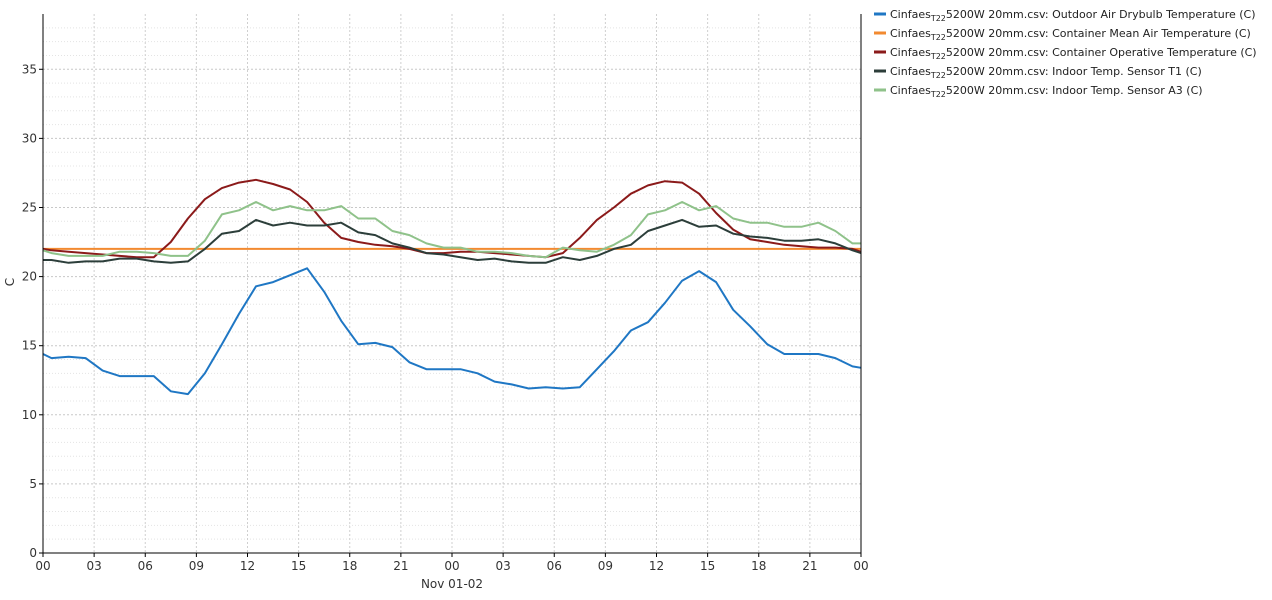  I want to click on y-tick-labels: 0 5 10 15 20 25 30 35, so click(29, 311).